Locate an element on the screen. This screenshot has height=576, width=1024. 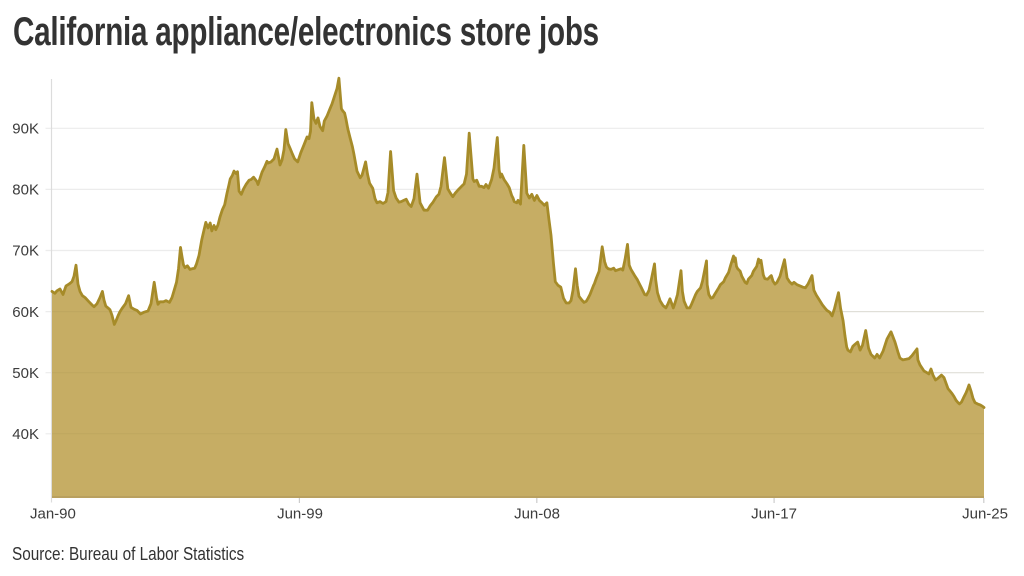
svg-text: Jun-17 is located at coordinates (774, 514).